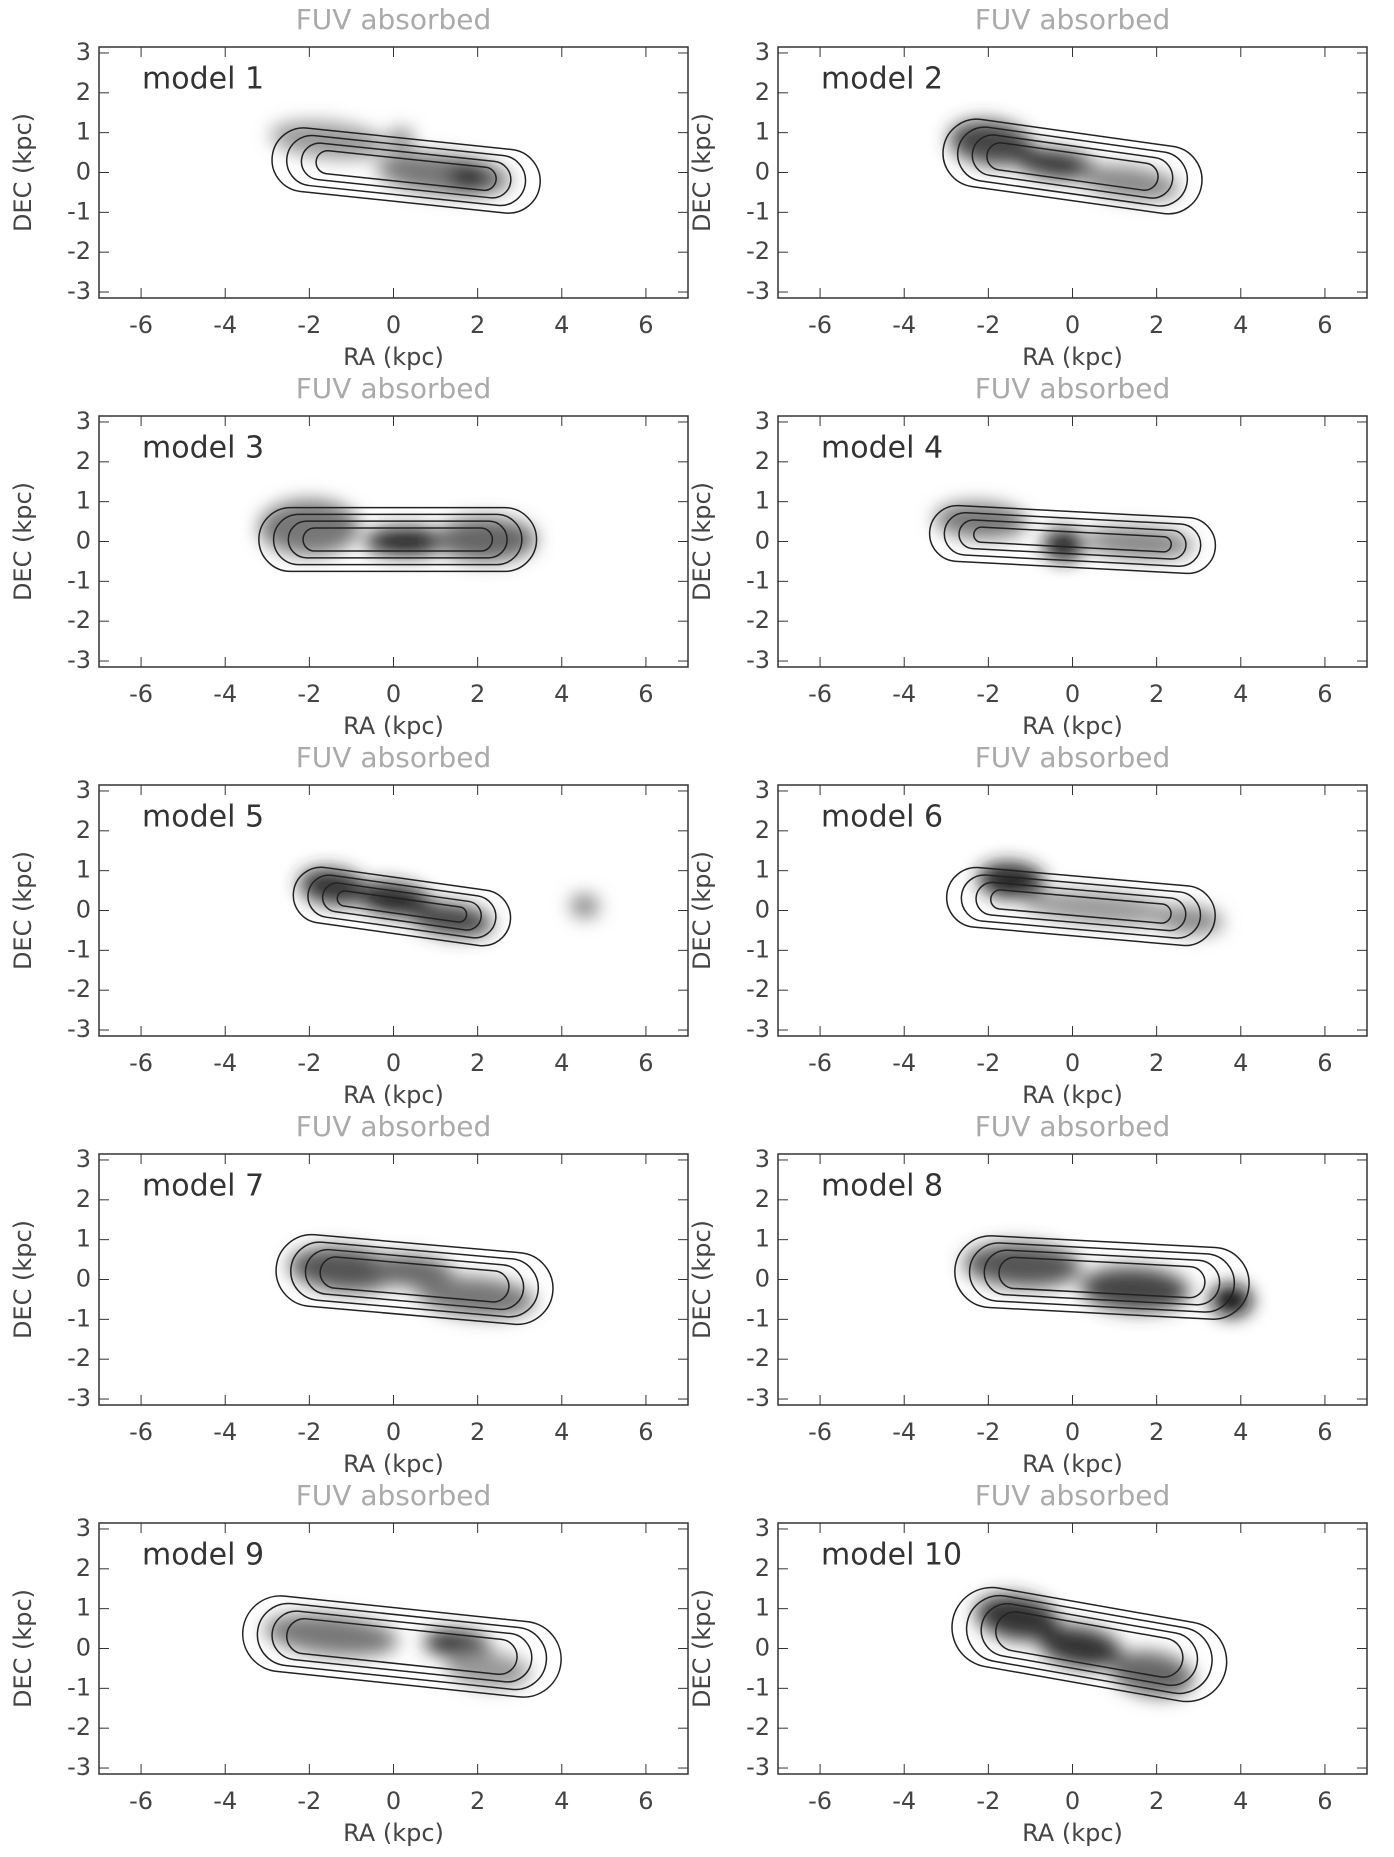 This screenshot has height=1857, width=1394. Describe the element at coordinates (203, 79) in the screenshot. I see `model-label: model 1` at that location.